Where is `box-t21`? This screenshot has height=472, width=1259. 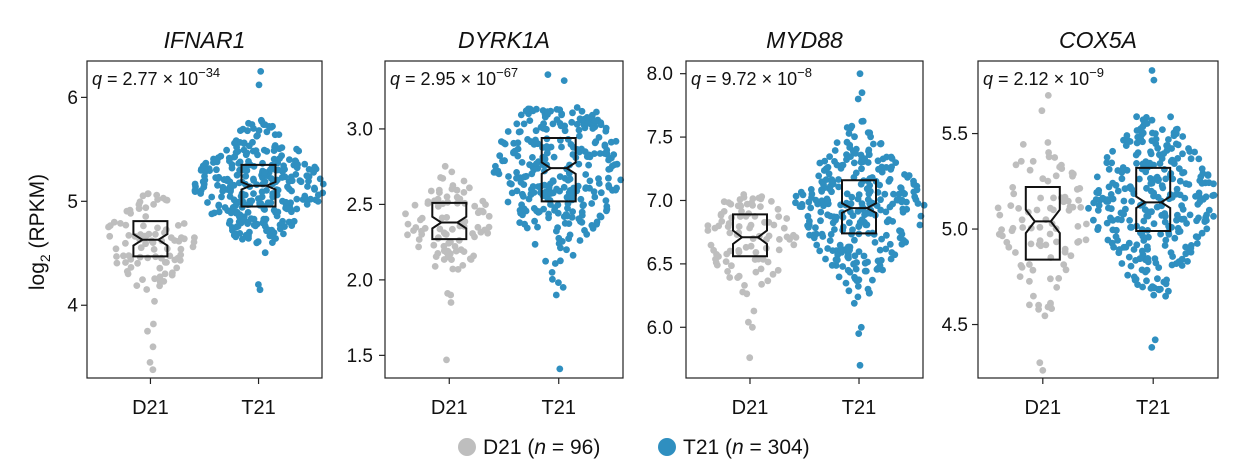
box-t21 is located at coordinates (859, 207).